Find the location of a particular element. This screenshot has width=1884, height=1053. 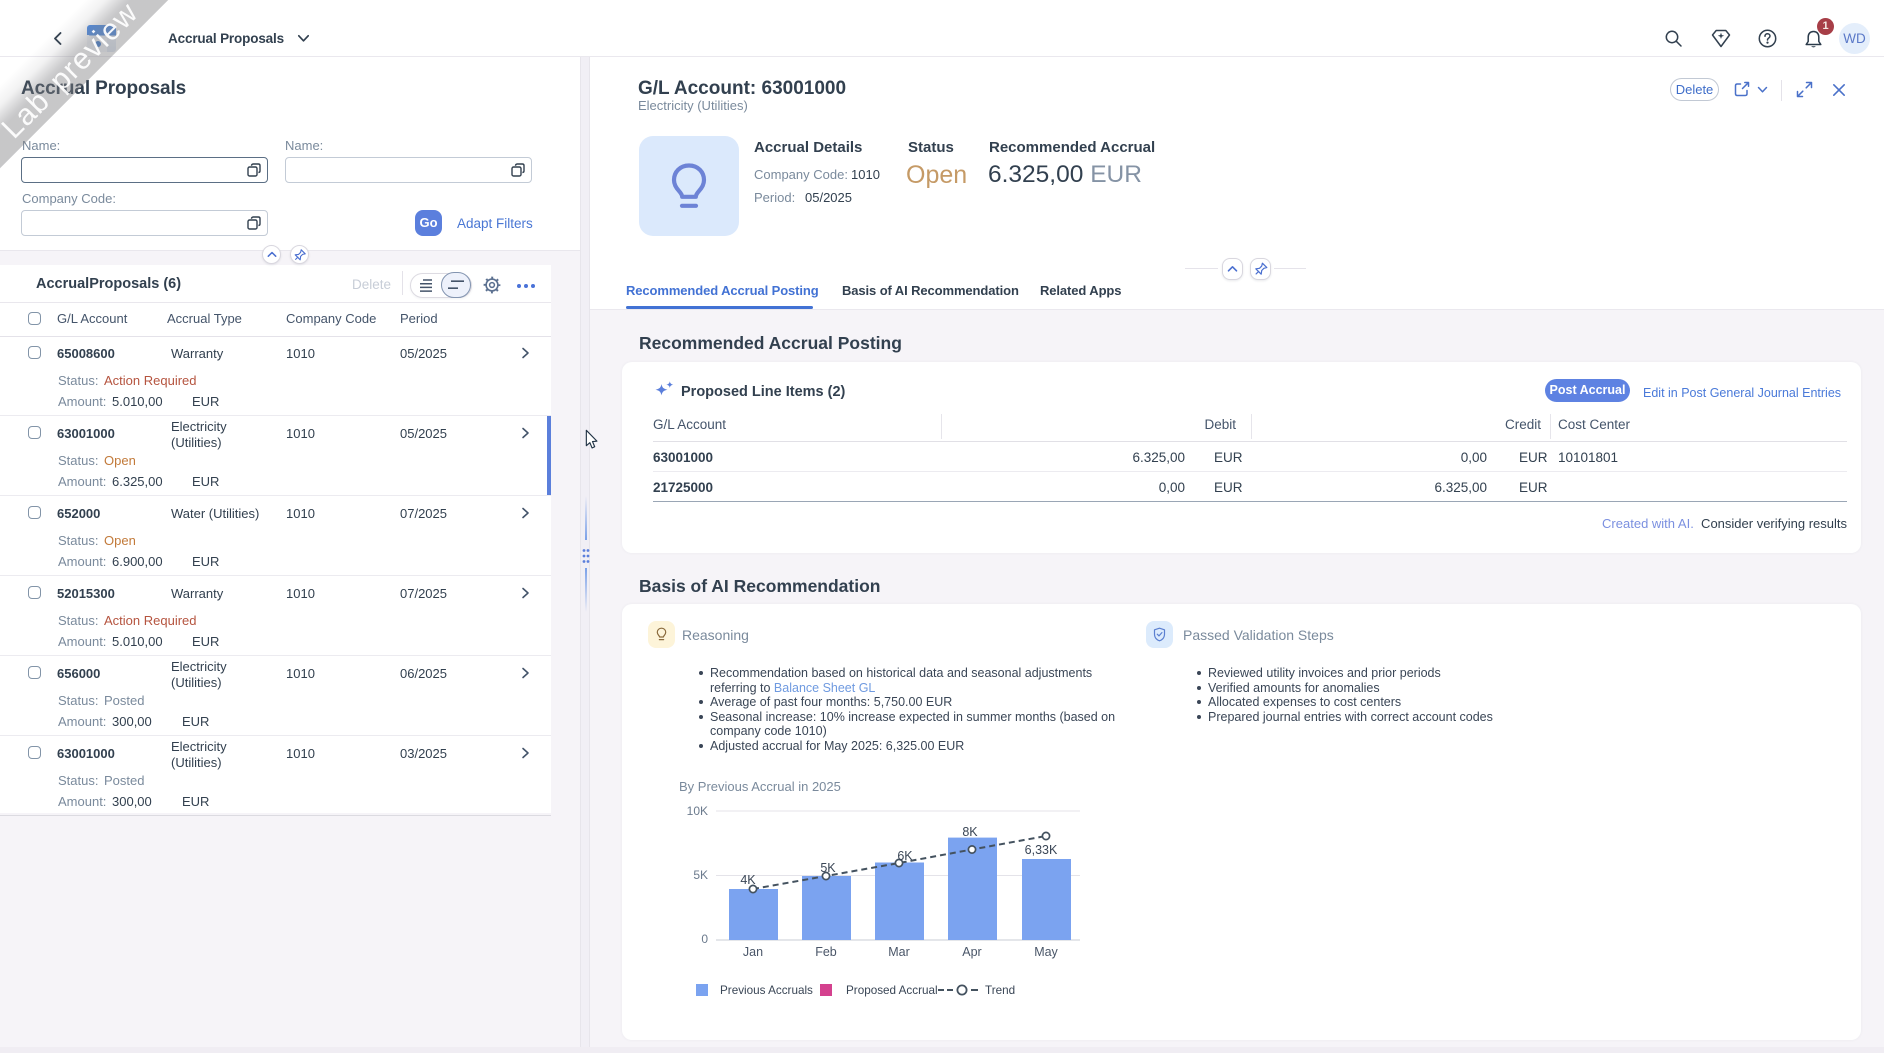

svg-text: May is located at coordinates (1046, 952).